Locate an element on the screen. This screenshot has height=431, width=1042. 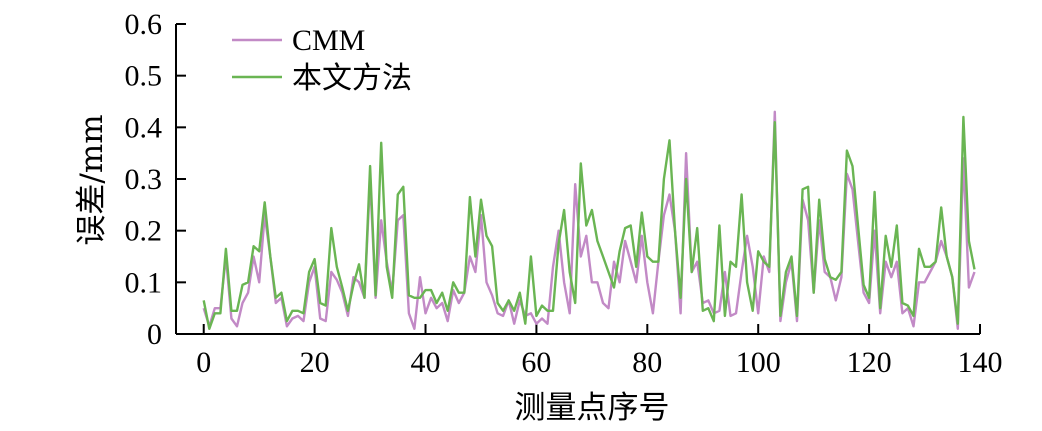
y-tick-label: 0.1 is located at coordinates (144, 282).